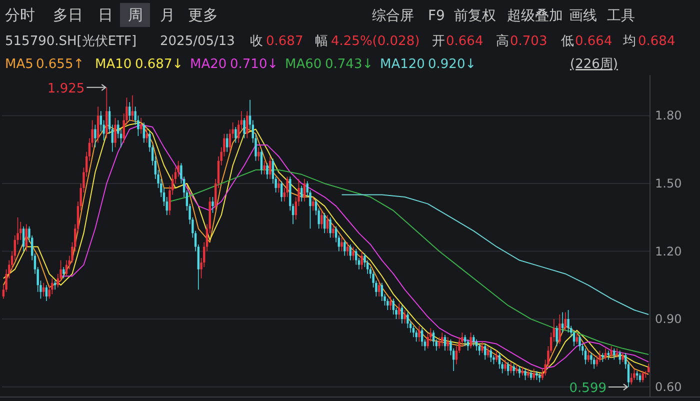 The width and height of the screenshot is (700, 401). I want to click on text: 0.687, so click(285, 41).